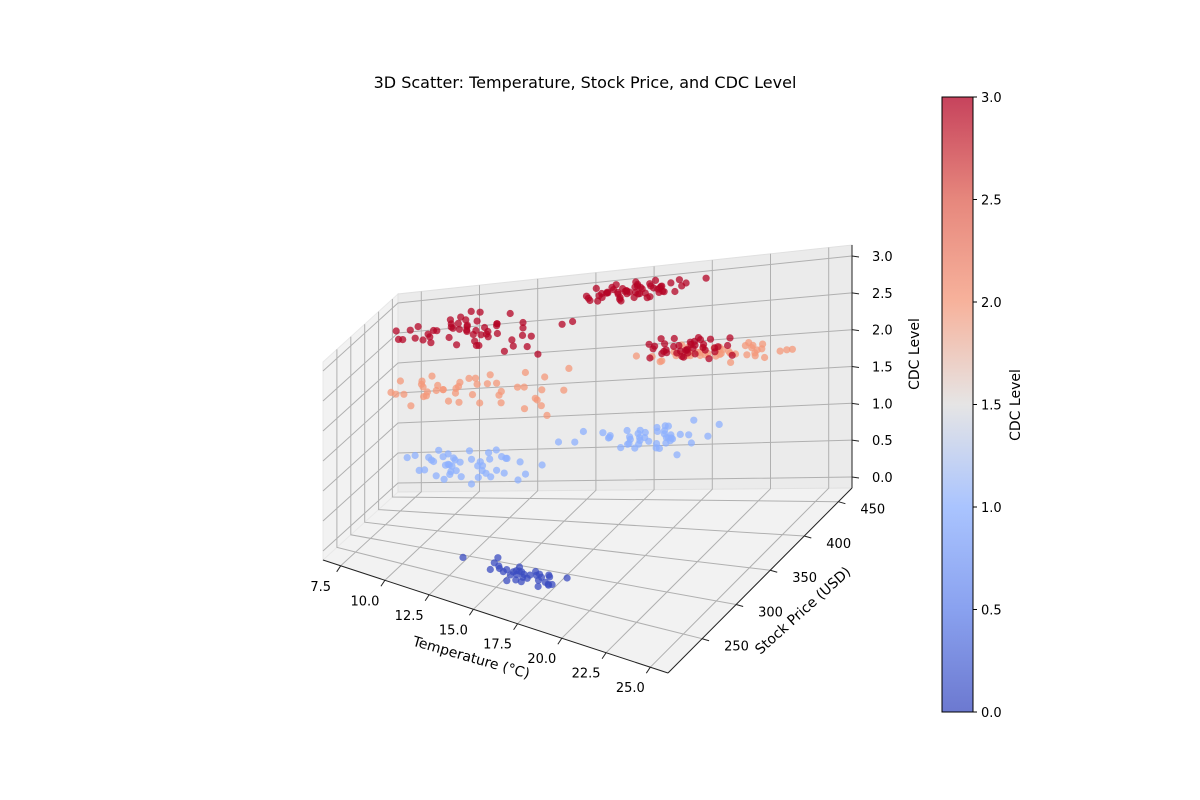 The height and width of the screenshot is (800, 1200). Describe the element at coordinates (991, 508) in the screenshot. I see `colorbar-tick-label: 1.0` at that location.